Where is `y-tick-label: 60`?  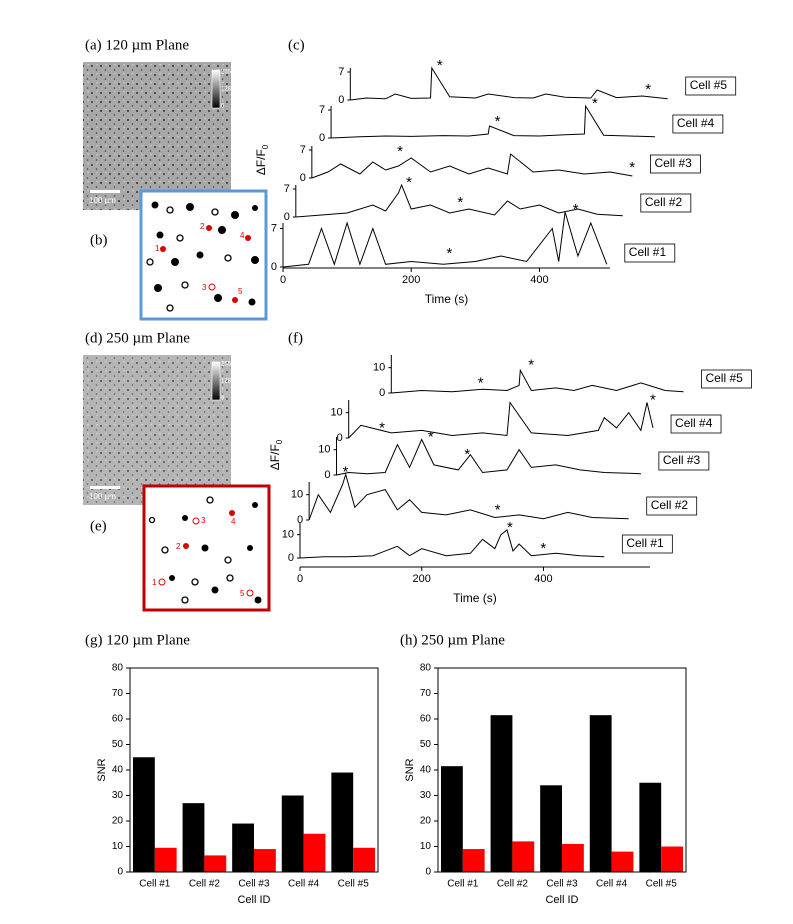 y-tick-label: 60 is located at coordinates (426, 719).